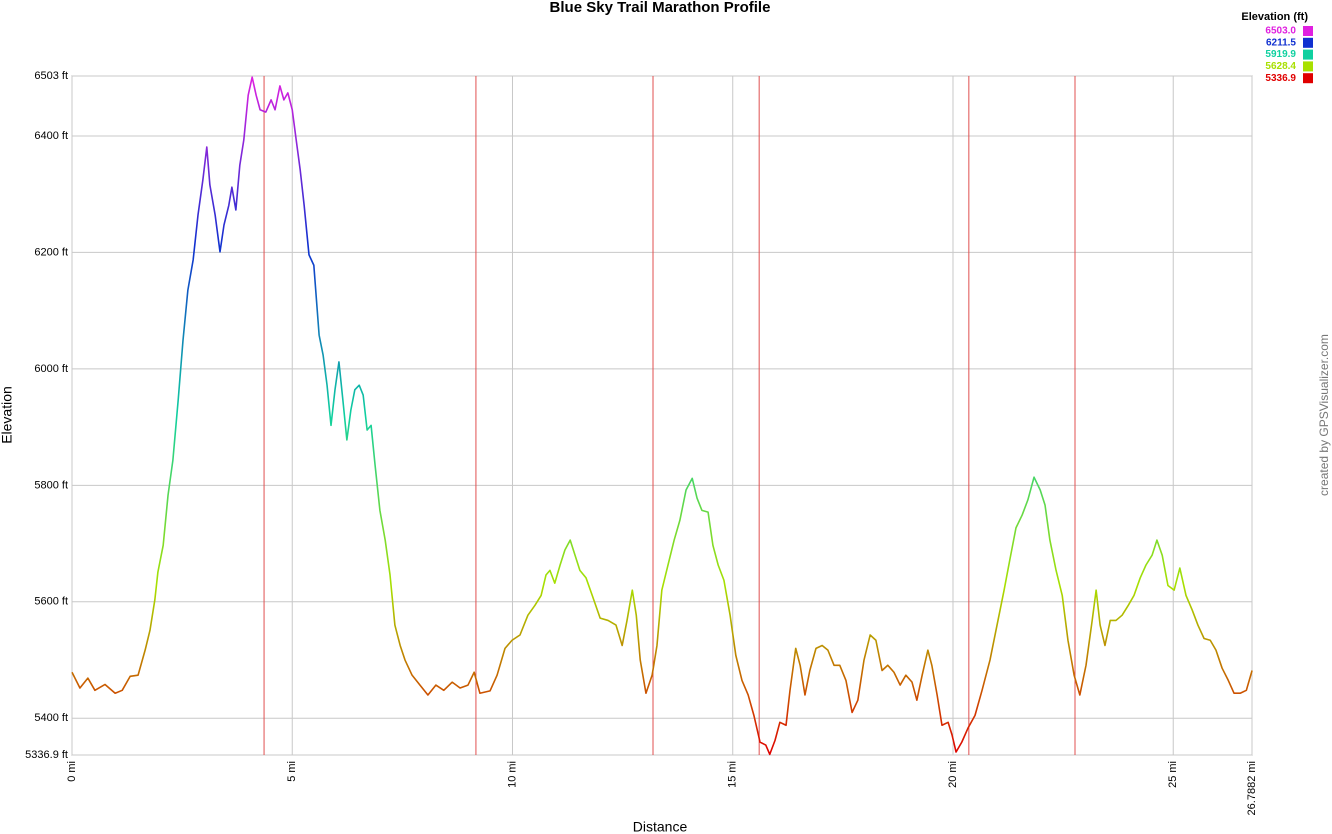  I want to click on x-tick-label: 10 mi, so click(512, 774).